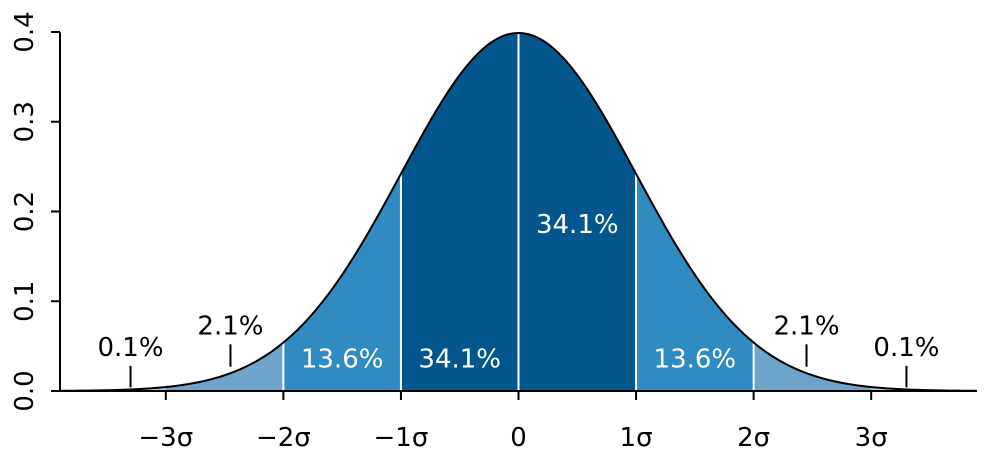  Describe the element at coordinates (577, 225) in the screenshot. I see `band-label-3: 34.1%` at that location.